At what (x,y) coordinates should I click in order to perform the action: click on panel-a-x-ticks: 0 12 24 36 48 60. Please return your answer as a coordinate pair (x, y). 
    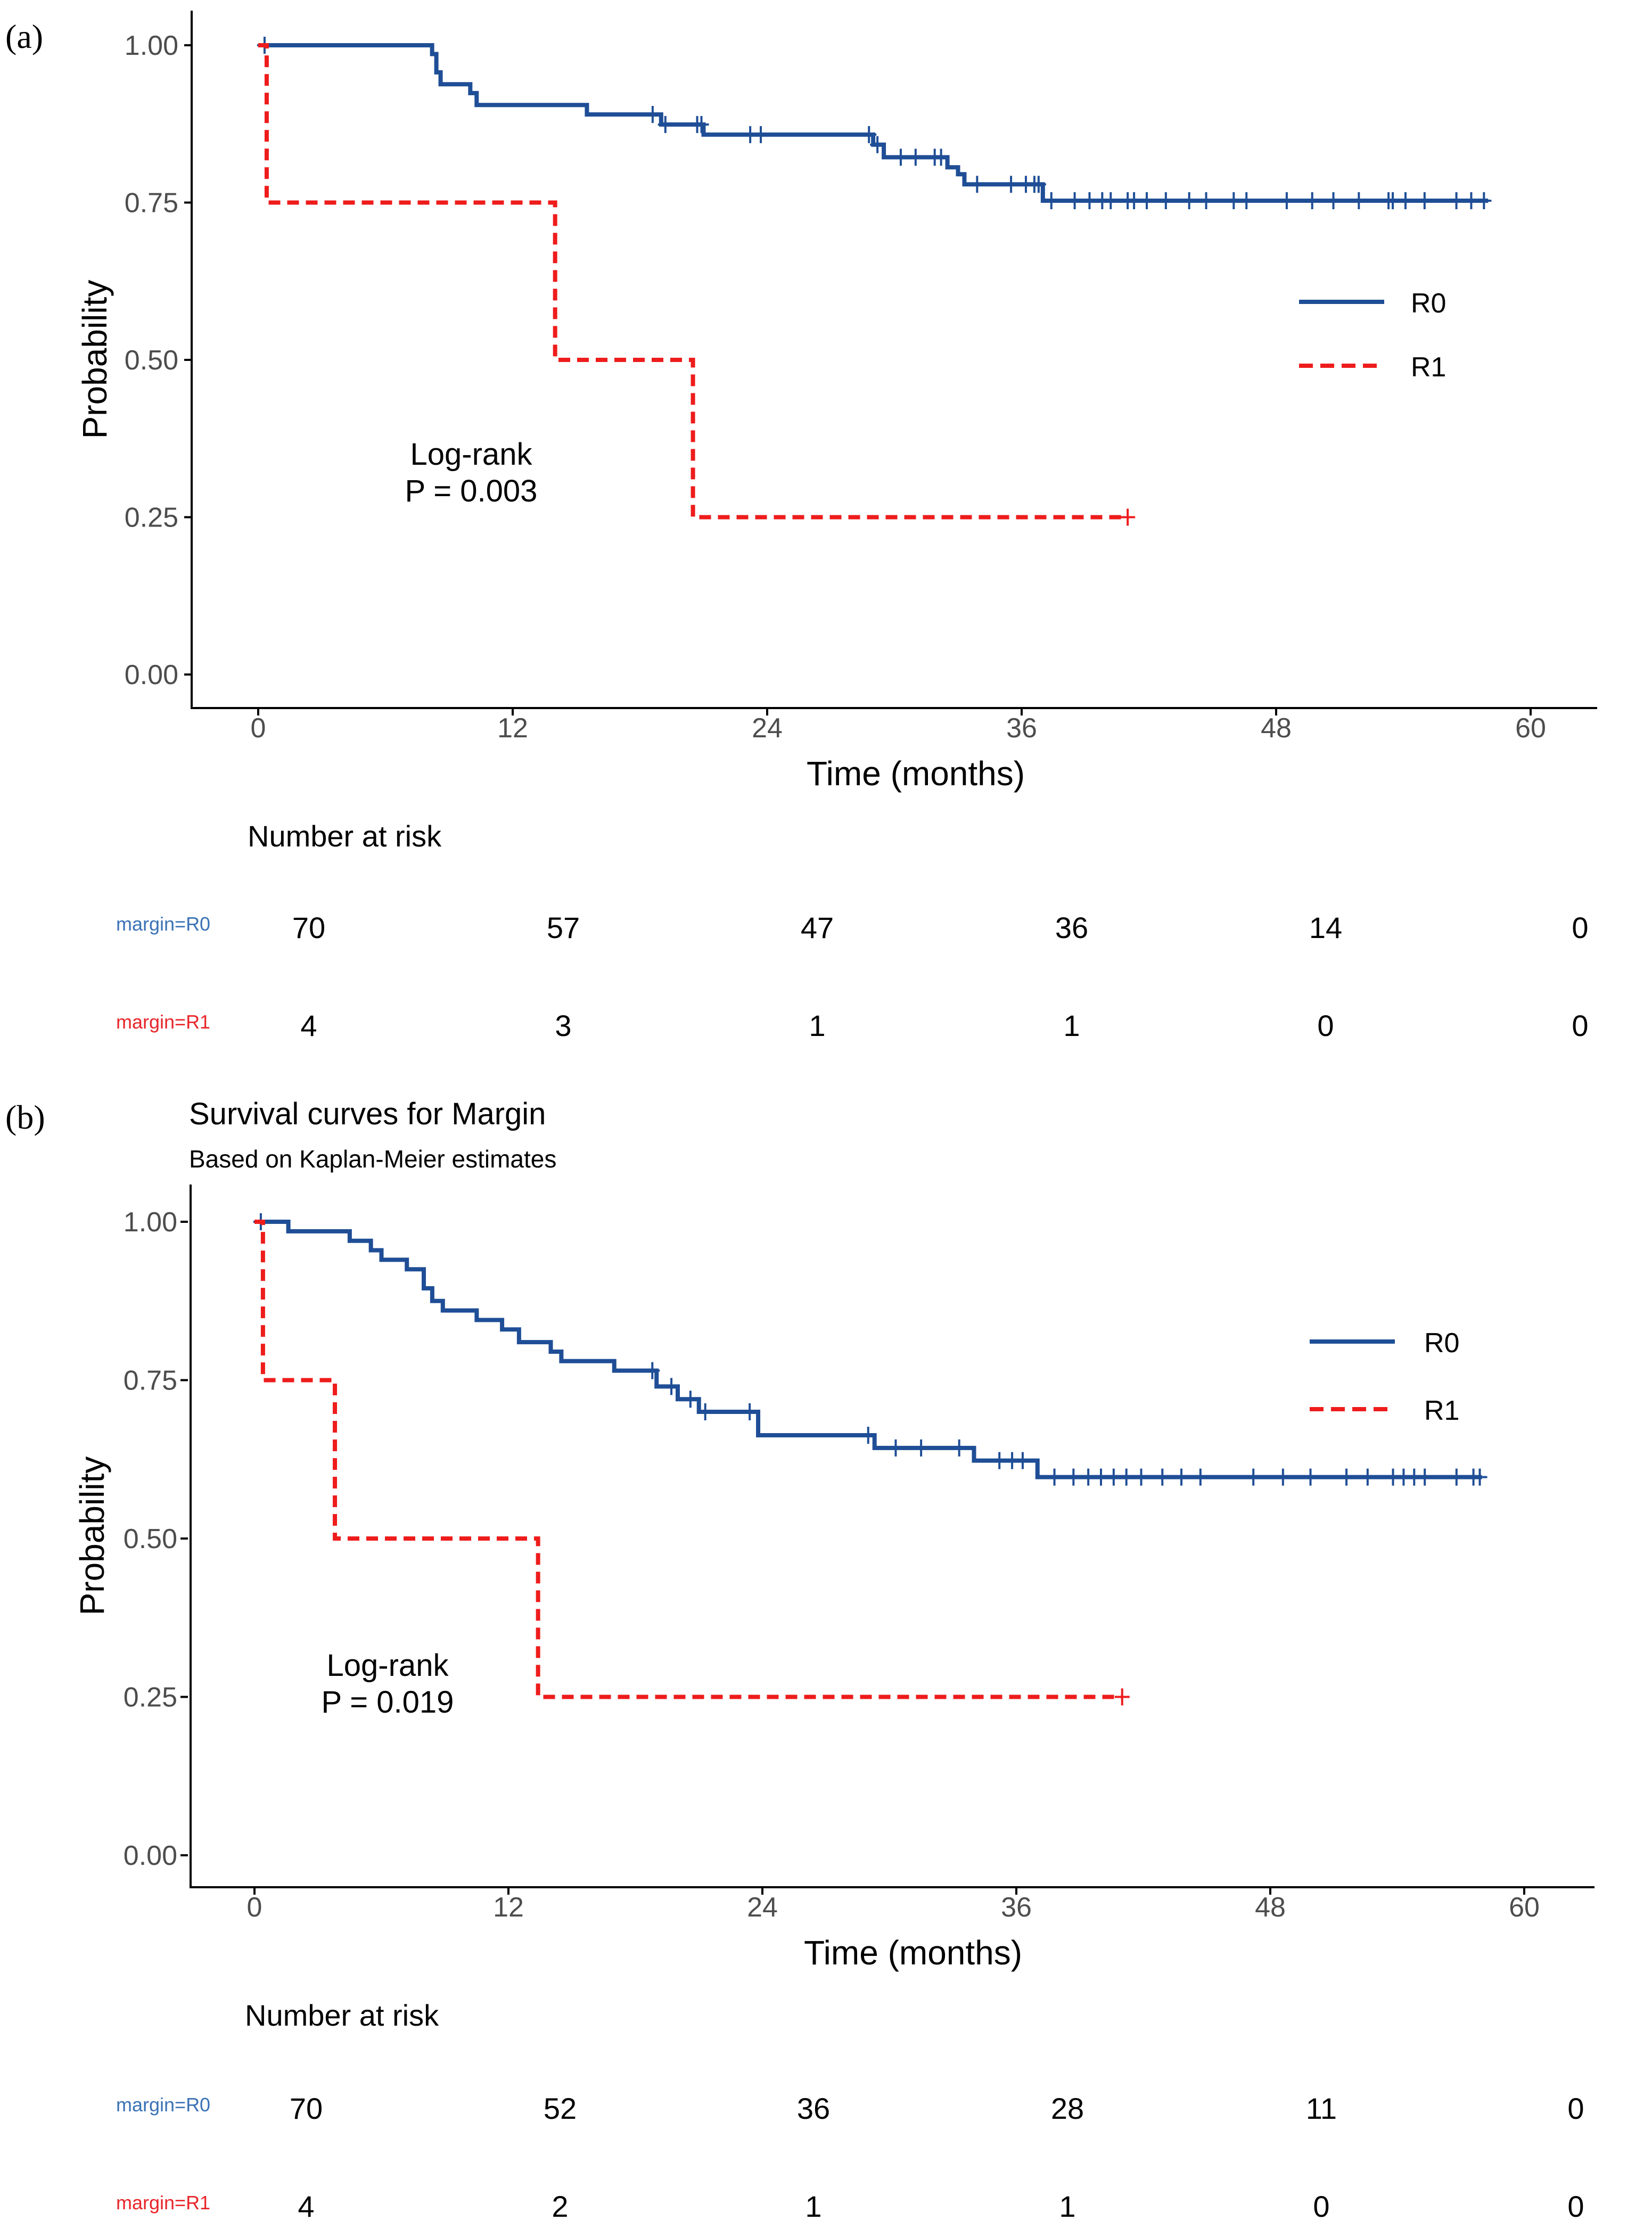
    Looking at the image, I should click on (898, 726).